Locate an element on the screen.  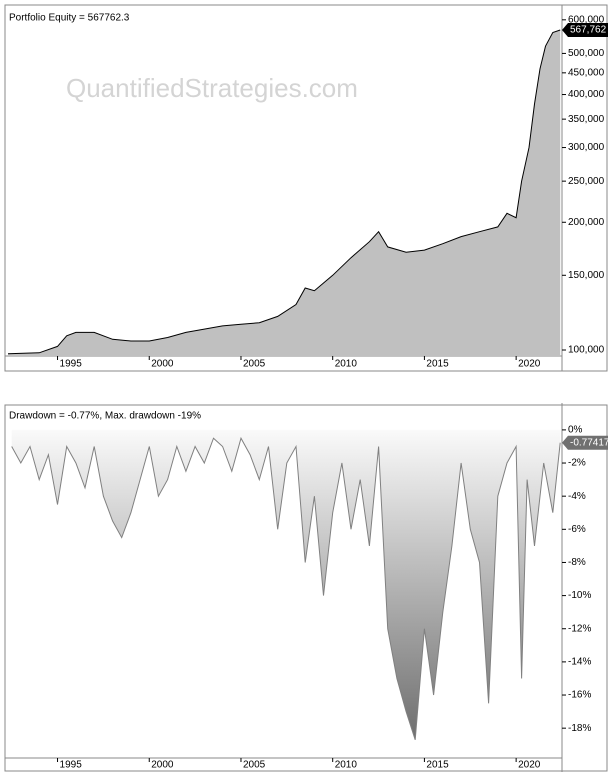
y-tick-label: 200,000 is located at coordinates (586, 222).